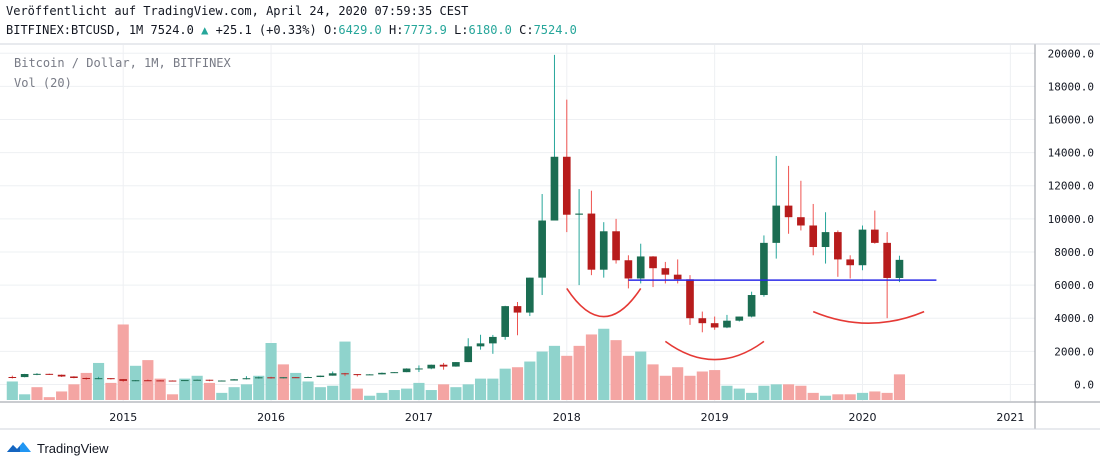 The image size is (1100, 466). I want to click on high-label: H:, so click(396, 30).